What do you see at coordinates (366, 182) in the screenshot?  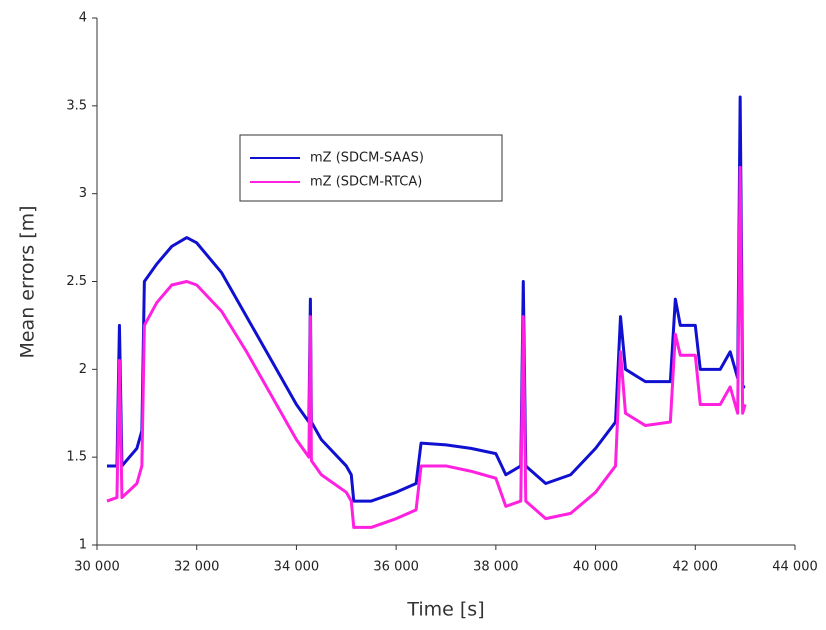 I see `legend-label: mZ (SDCM-RTCA)` at bounding box center [366, 182].